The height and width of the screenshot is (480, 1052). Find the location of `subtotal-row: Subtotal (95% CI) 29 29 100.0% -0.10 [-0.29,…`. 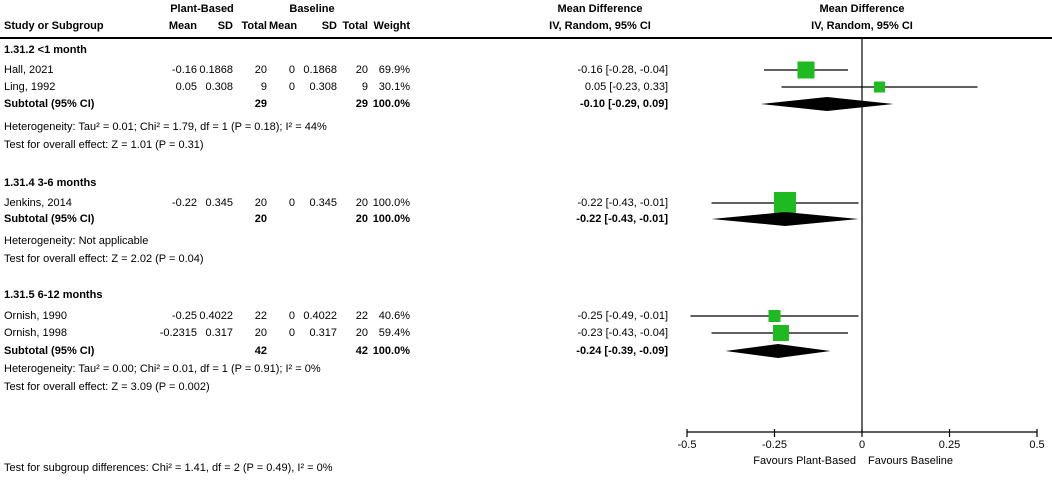

subtotal-row: Subtotal (95% CI) 29 29 100.0% -0.10 [-0.29,… is located at coordinates (526, 104).